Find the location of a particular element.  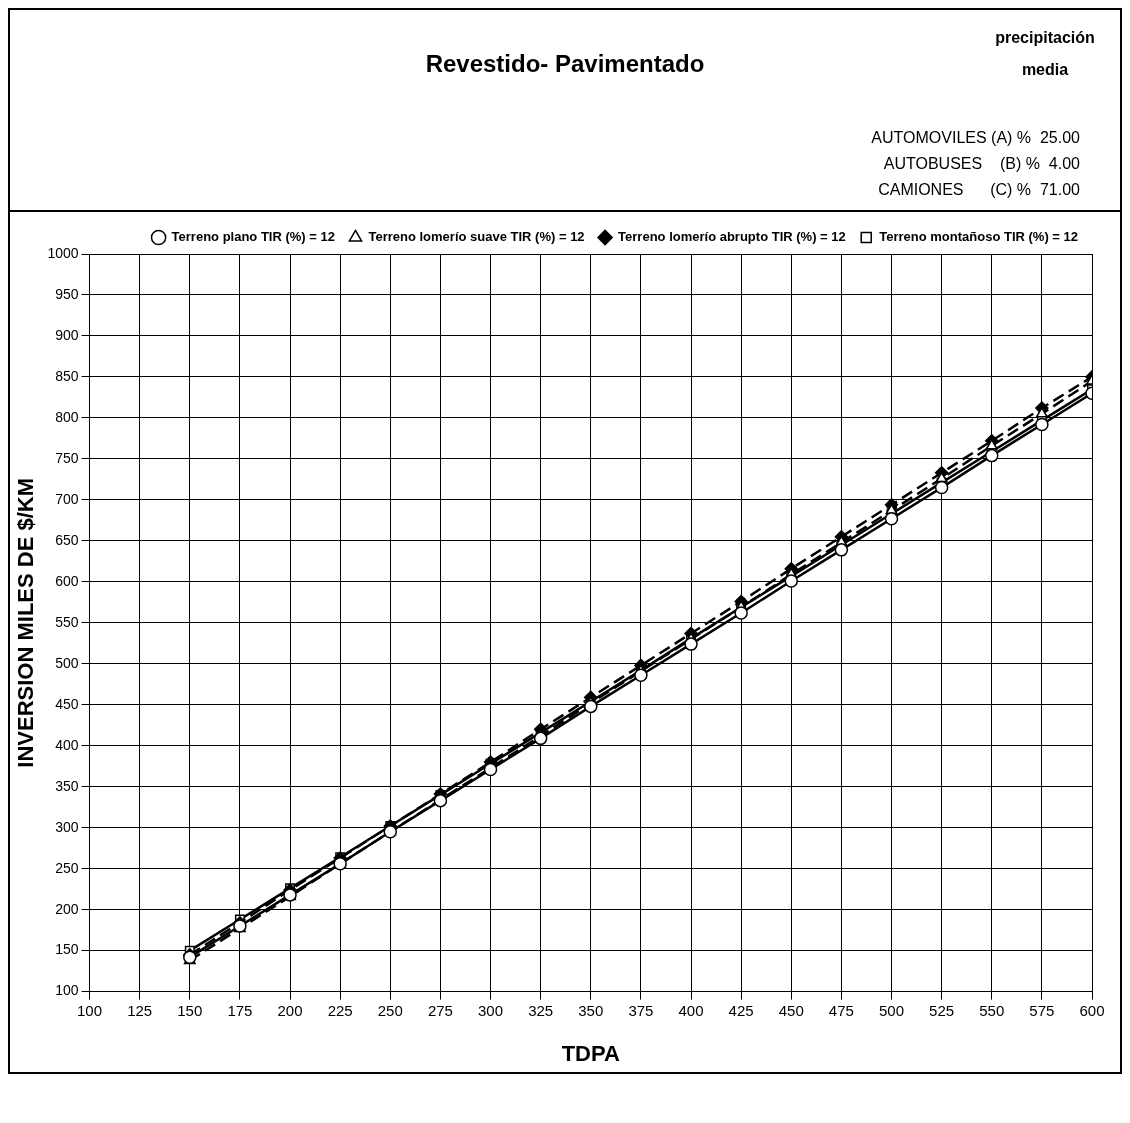

y-tick-label: 1000 is located at coordinates (63, 252).